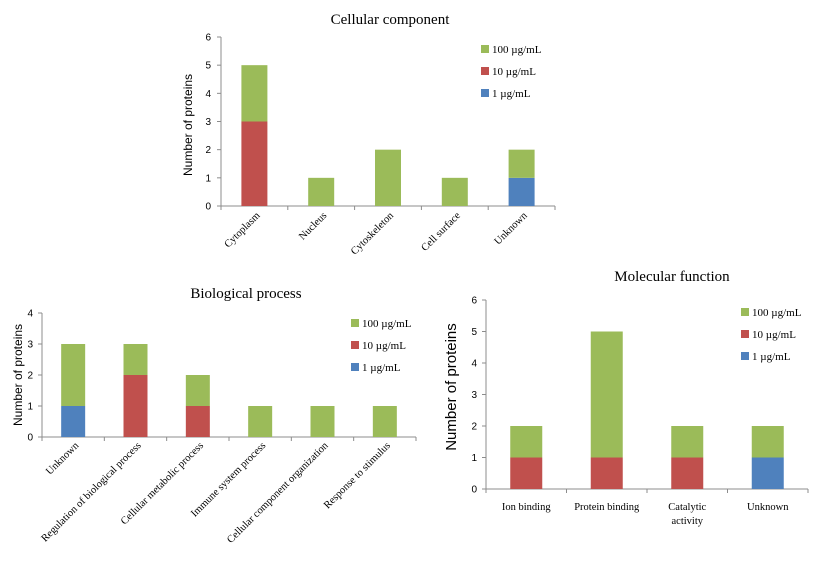 The image size is (816, 569). I want to click on biological-process-category-label: Cellular component organization, so click(278, 493).